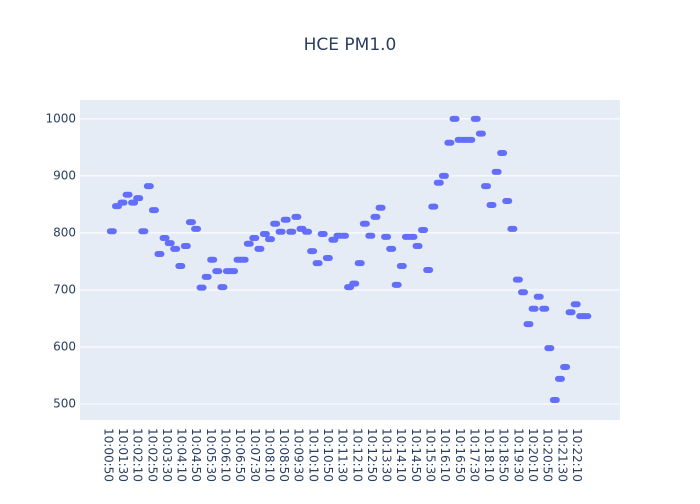 This screenshot has height=504, width=700. What do you see at coordinates (64, 289) in the screenshot?
I see `y-tick-label: 700` at bounding box center [64, 289].